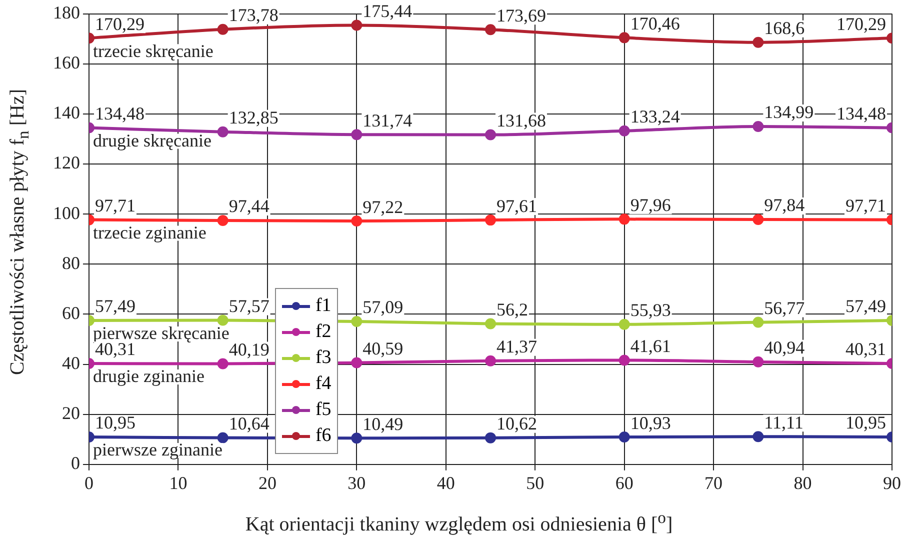 This screenshot has width=918, height=548. What do you see at coordinates (650, 422) in the screenshot?
I see `data-label: 10,93` at bounding box center [650, 422].